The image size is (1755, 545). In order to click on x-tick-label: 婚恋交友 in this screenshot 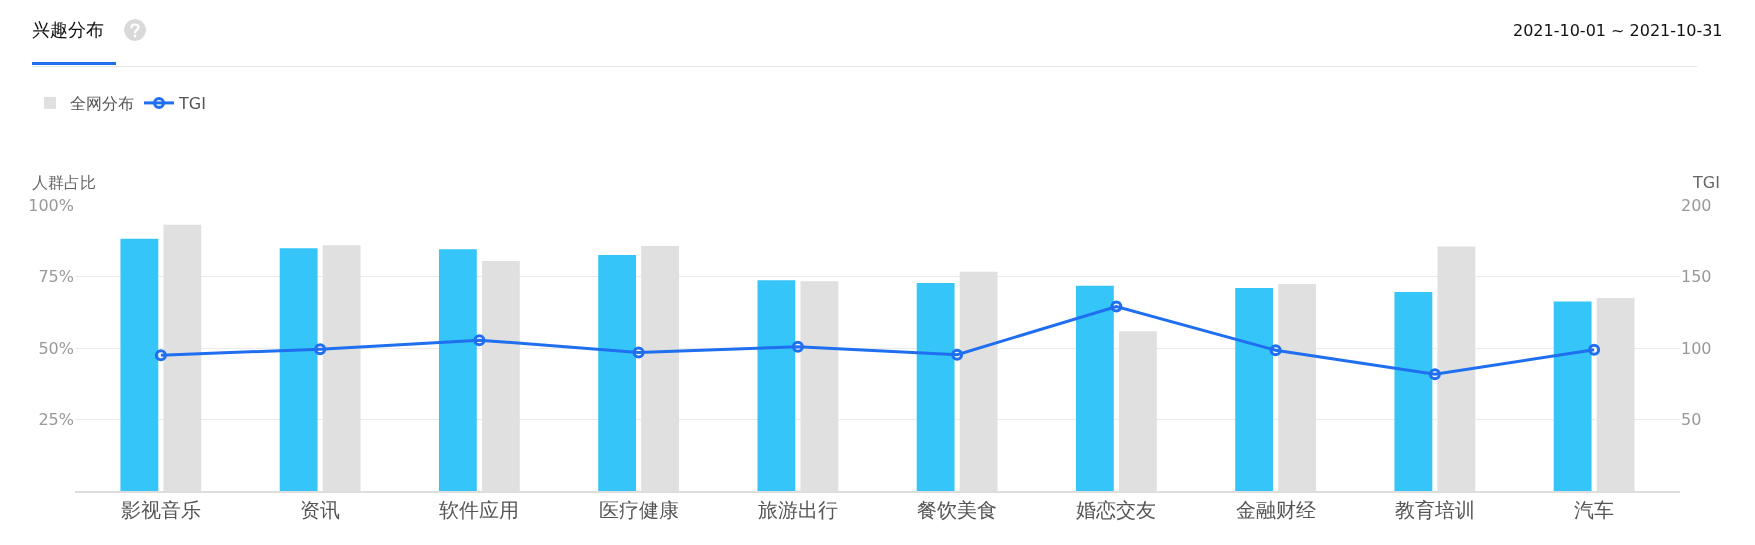, I will do `click(1116, 510)`.